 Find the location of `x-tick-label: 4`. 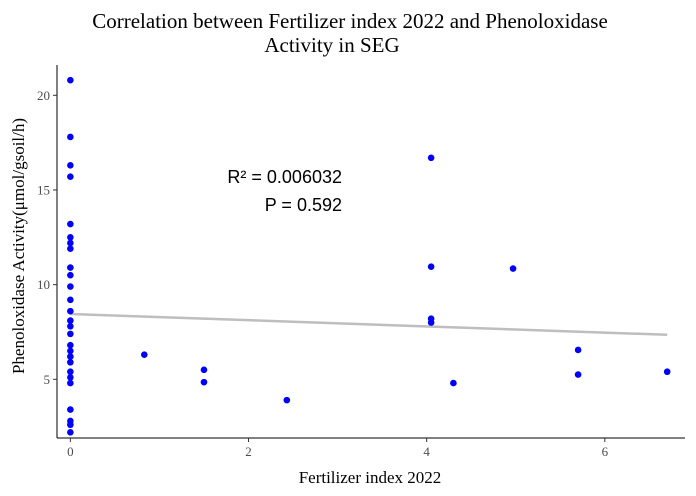

x-tick-label: 4 is located at coordinates (426, 451).